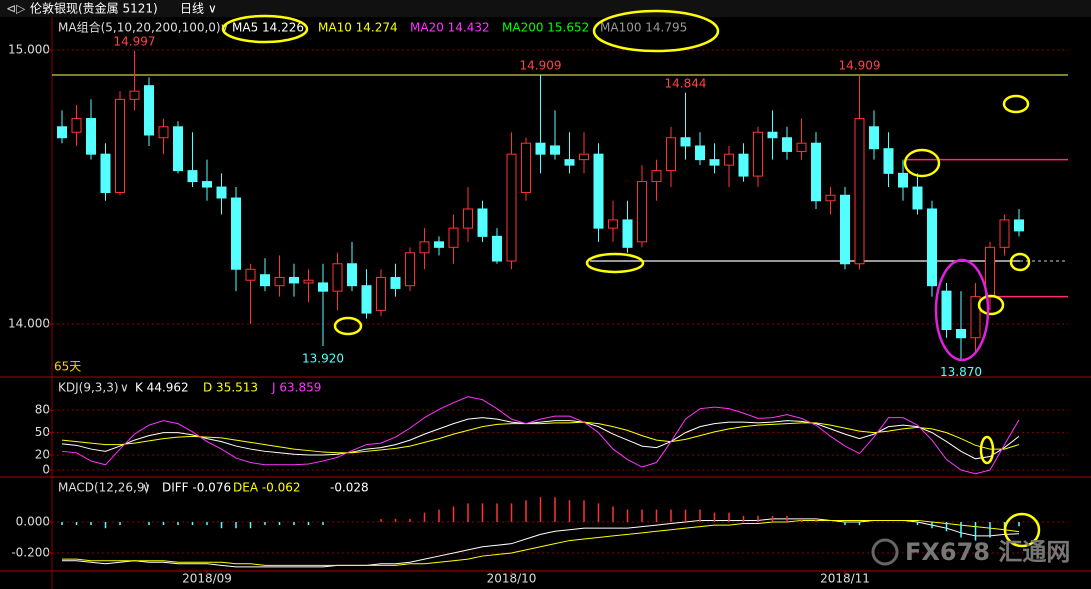 Image resolution: width=1091 pixels, height=589 pixels. Describe the element at coordinates (845, 579) in the screenshot. I see `x-tick-label: 2018/11` at that location.